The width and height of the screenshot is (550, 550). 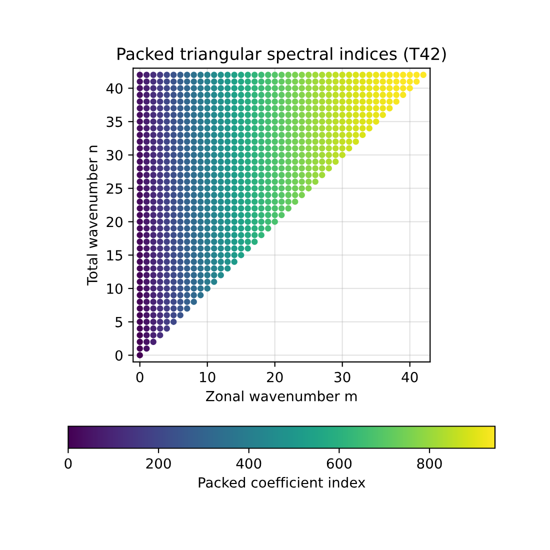 What do you see at coordinates (208, 377) in the screenshot?
I see `x-tick-label: 10` at bounding box center [208, 377].